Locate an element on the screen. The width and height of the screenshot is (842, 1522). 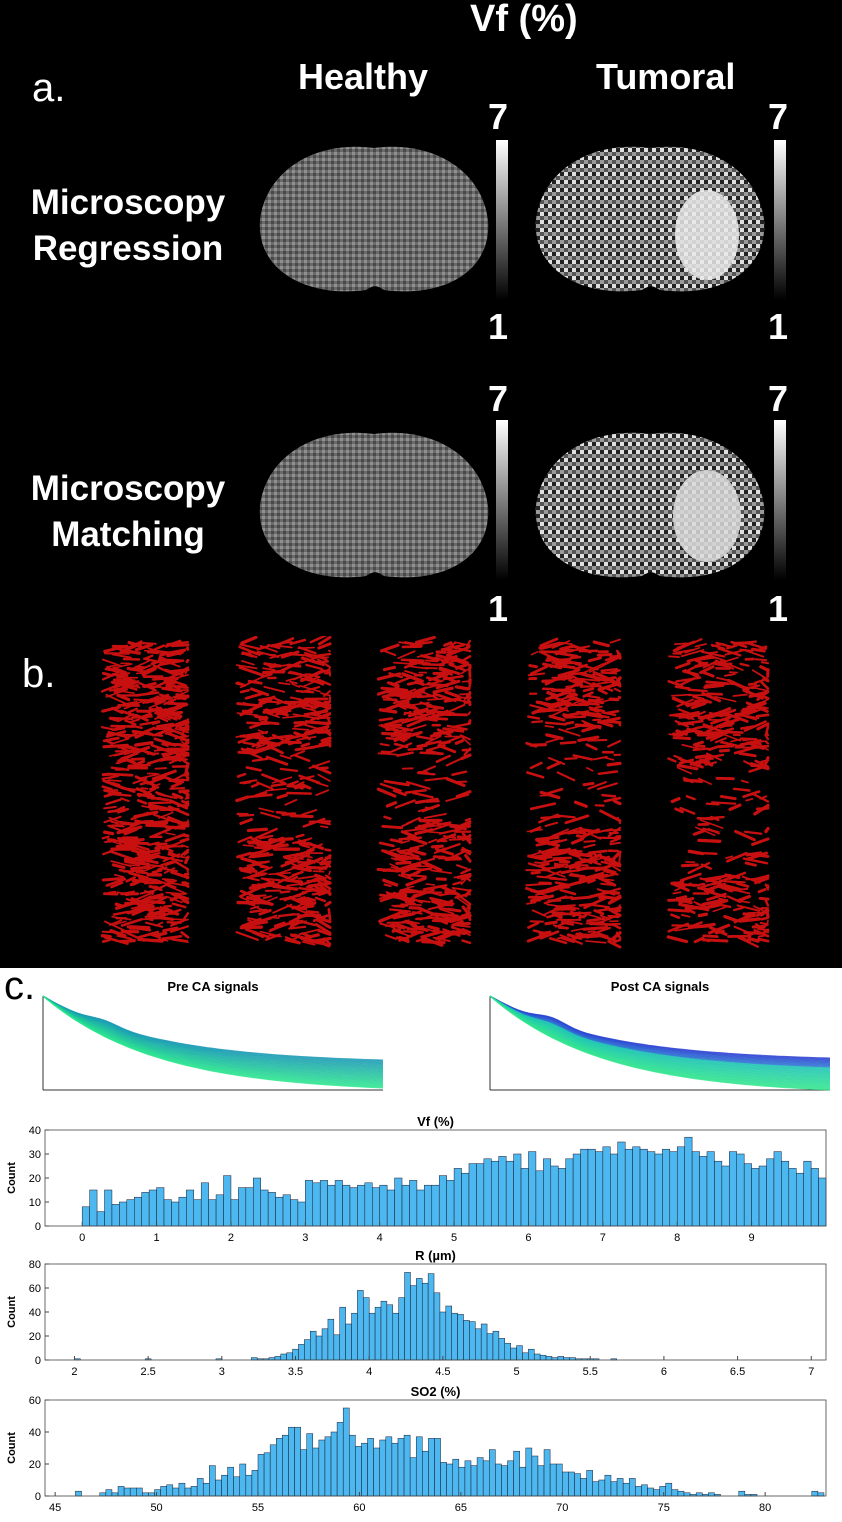
x-tick-label: 5 is located at coordinates (454, 1237).